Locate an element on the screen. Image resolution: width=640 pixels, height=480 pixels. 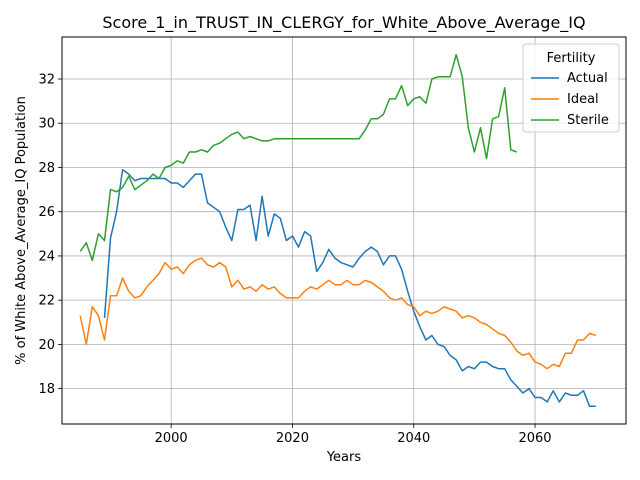
y-tick-label: 20 is located at coordinates (46, 345).